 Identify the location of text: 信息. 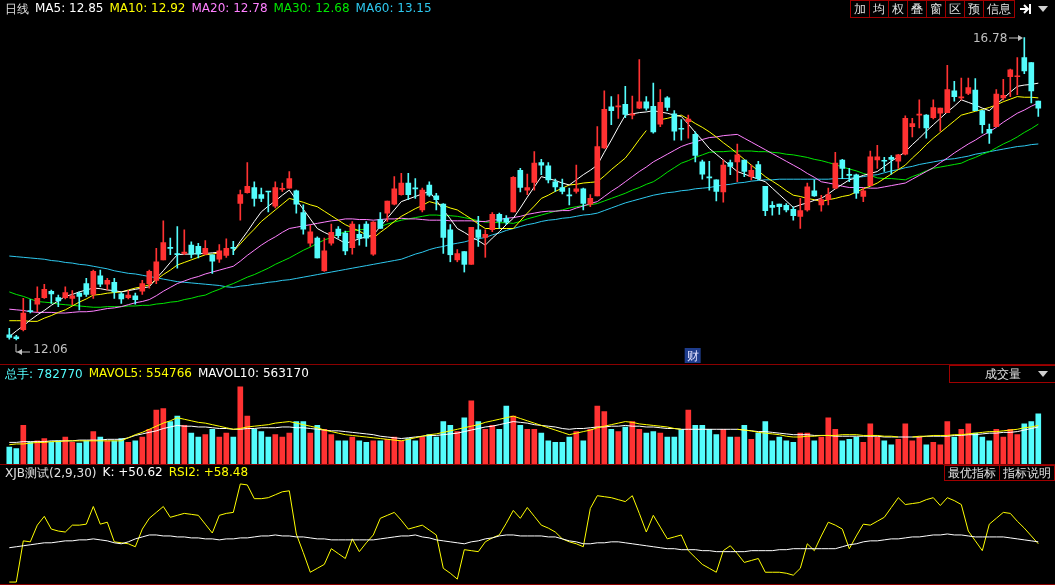
(999, 9).